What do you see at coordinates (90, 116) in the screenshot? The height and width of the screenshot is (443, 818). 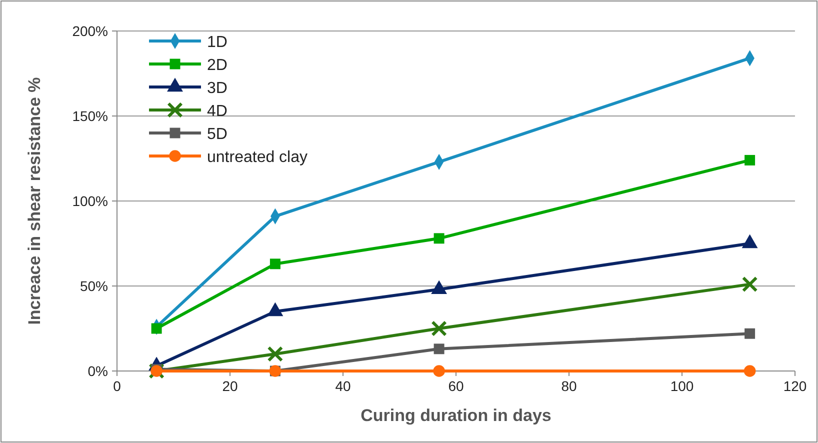 I see `y-tick-label: 150%` at bounding box center [90, 116].